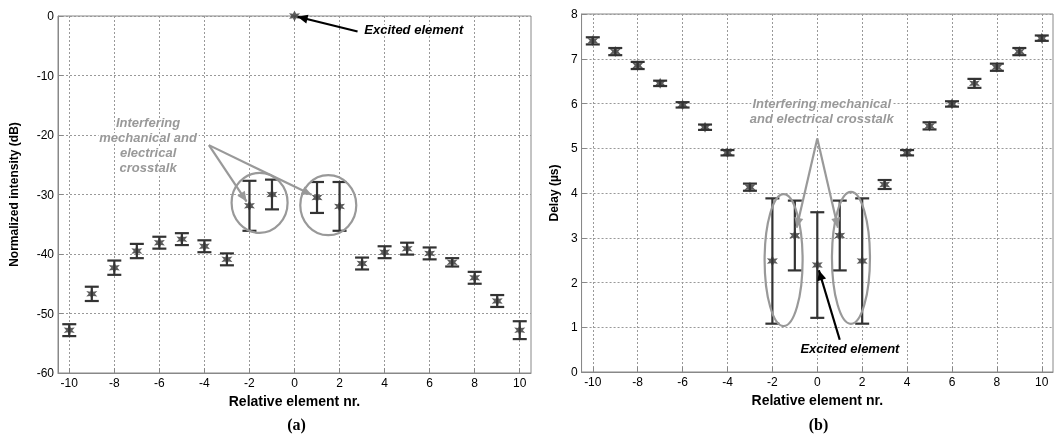 The height and width of the screenshot is (437, 1063). What do you see at coordinates (45, 313) in the screenshot?
I see `y-tick-label: -50` at bounding box center [45, 313].